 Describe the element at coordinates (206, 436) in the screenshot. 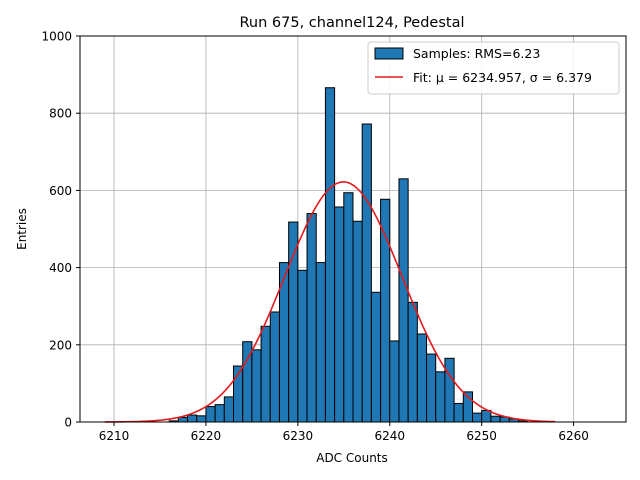

I see `x-tick-label: 6220` at that location.